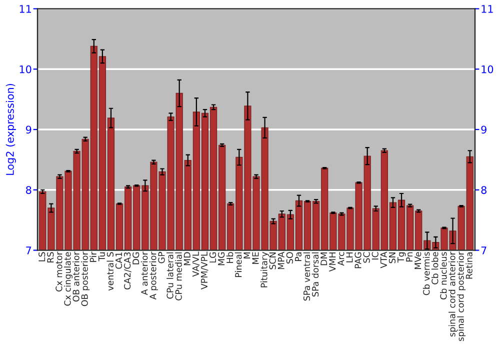  Describe the element at coordinates (128, 271) in the screenshot. I see `x-tick-label: CA2/CA3` at that location.